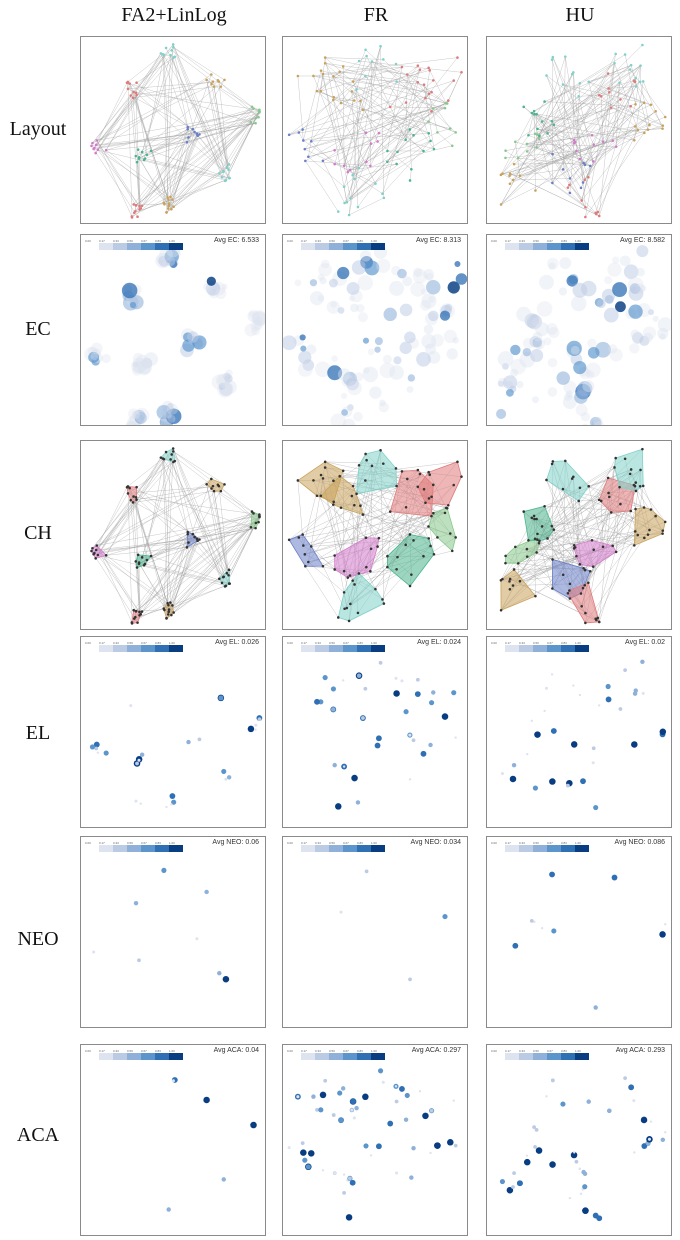 This screenshot has width=680, height=1240. I want to click on panel-neo-fr: 0.00 0.17 0.33 0.50 0.67 0.83 1.00 Avg NEO, so click(375, 932).